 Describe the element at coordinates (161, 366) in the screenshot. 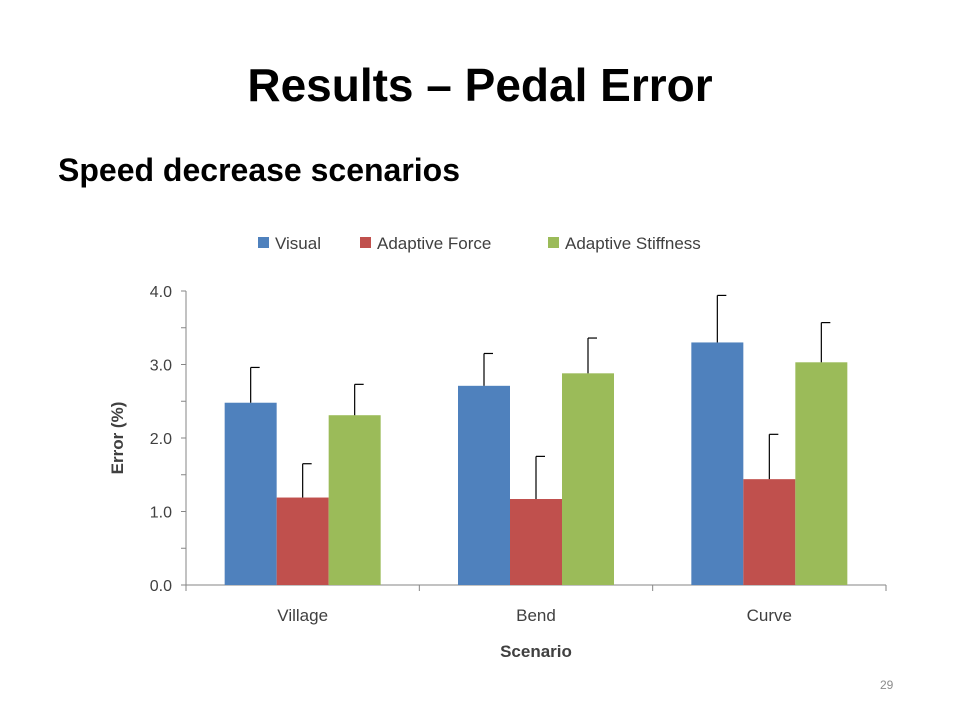

I see `y-tick-label: 3.0` at that location.